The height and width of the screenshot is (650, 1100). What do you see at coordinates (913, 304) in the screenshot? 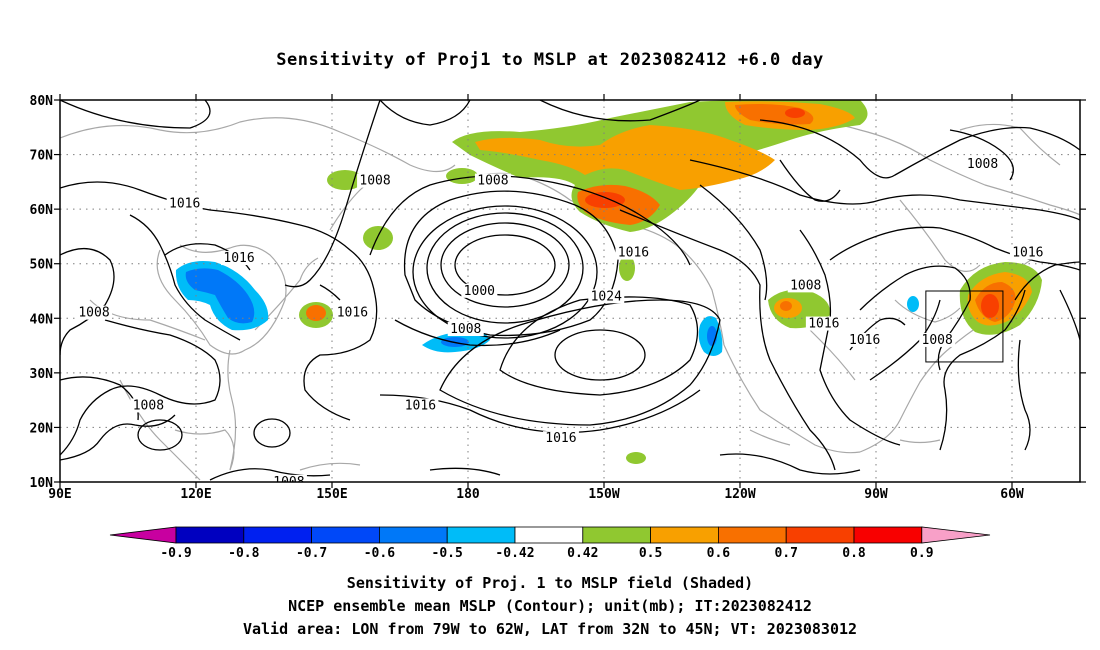
I see `shade-negative-eastcoast` at bounding box center [913, 304].